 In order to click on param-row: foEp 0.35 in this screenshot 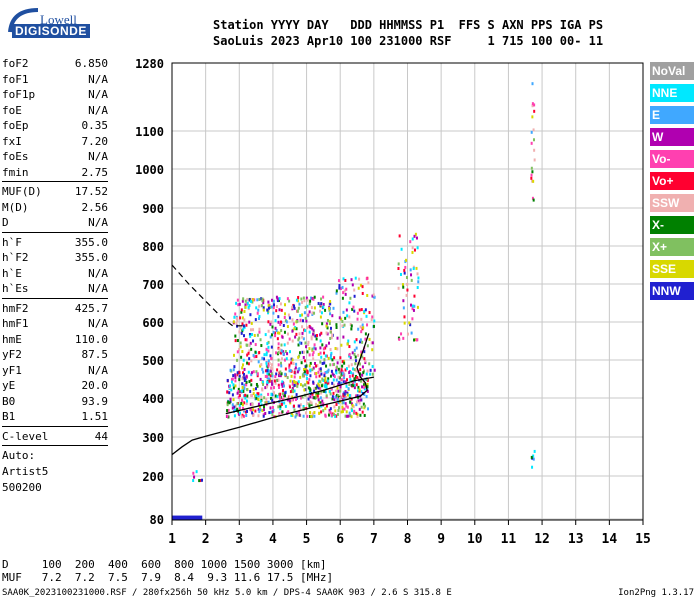, I will do `click(55, 126)`.